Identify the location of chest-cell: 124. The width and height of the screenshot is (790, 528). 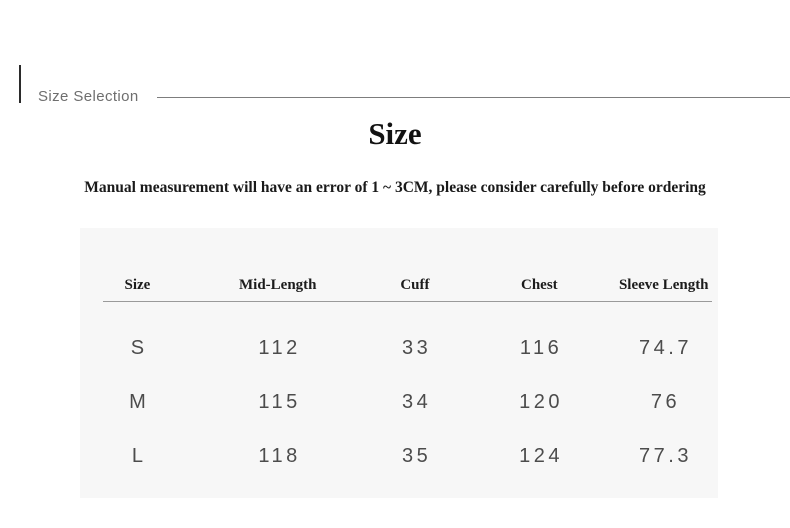
(541, 455).